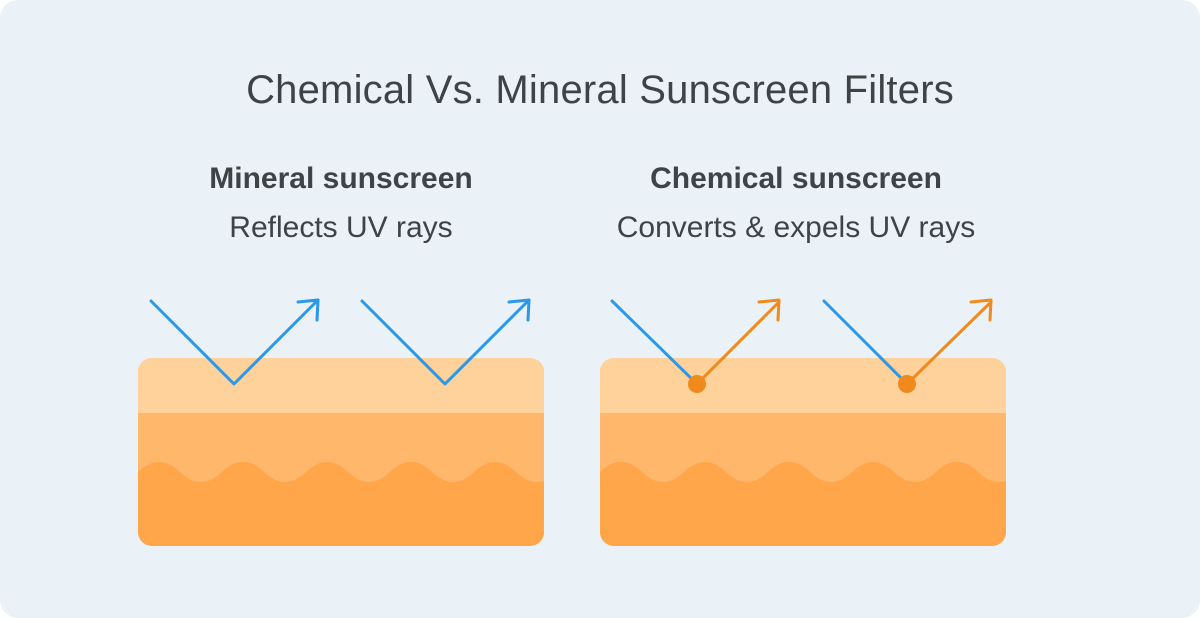 The height and width of the screenshot is (618, 1200). Describe the element at coordinates (341, 452) in the screenshot. I see `mineral-skin-layers` at that location.